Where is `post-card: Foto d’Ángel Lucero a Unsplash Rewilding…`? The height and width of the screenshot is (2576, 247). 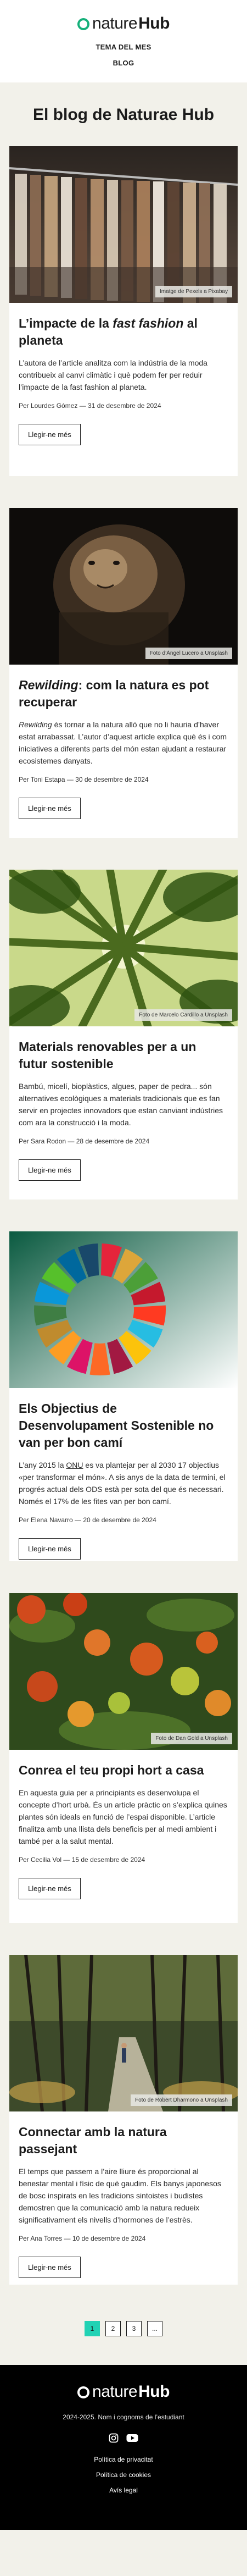 post-card: Foto d’Ángel Lucero a Unsplash Rewilding… is located at coordinates (123, 673).